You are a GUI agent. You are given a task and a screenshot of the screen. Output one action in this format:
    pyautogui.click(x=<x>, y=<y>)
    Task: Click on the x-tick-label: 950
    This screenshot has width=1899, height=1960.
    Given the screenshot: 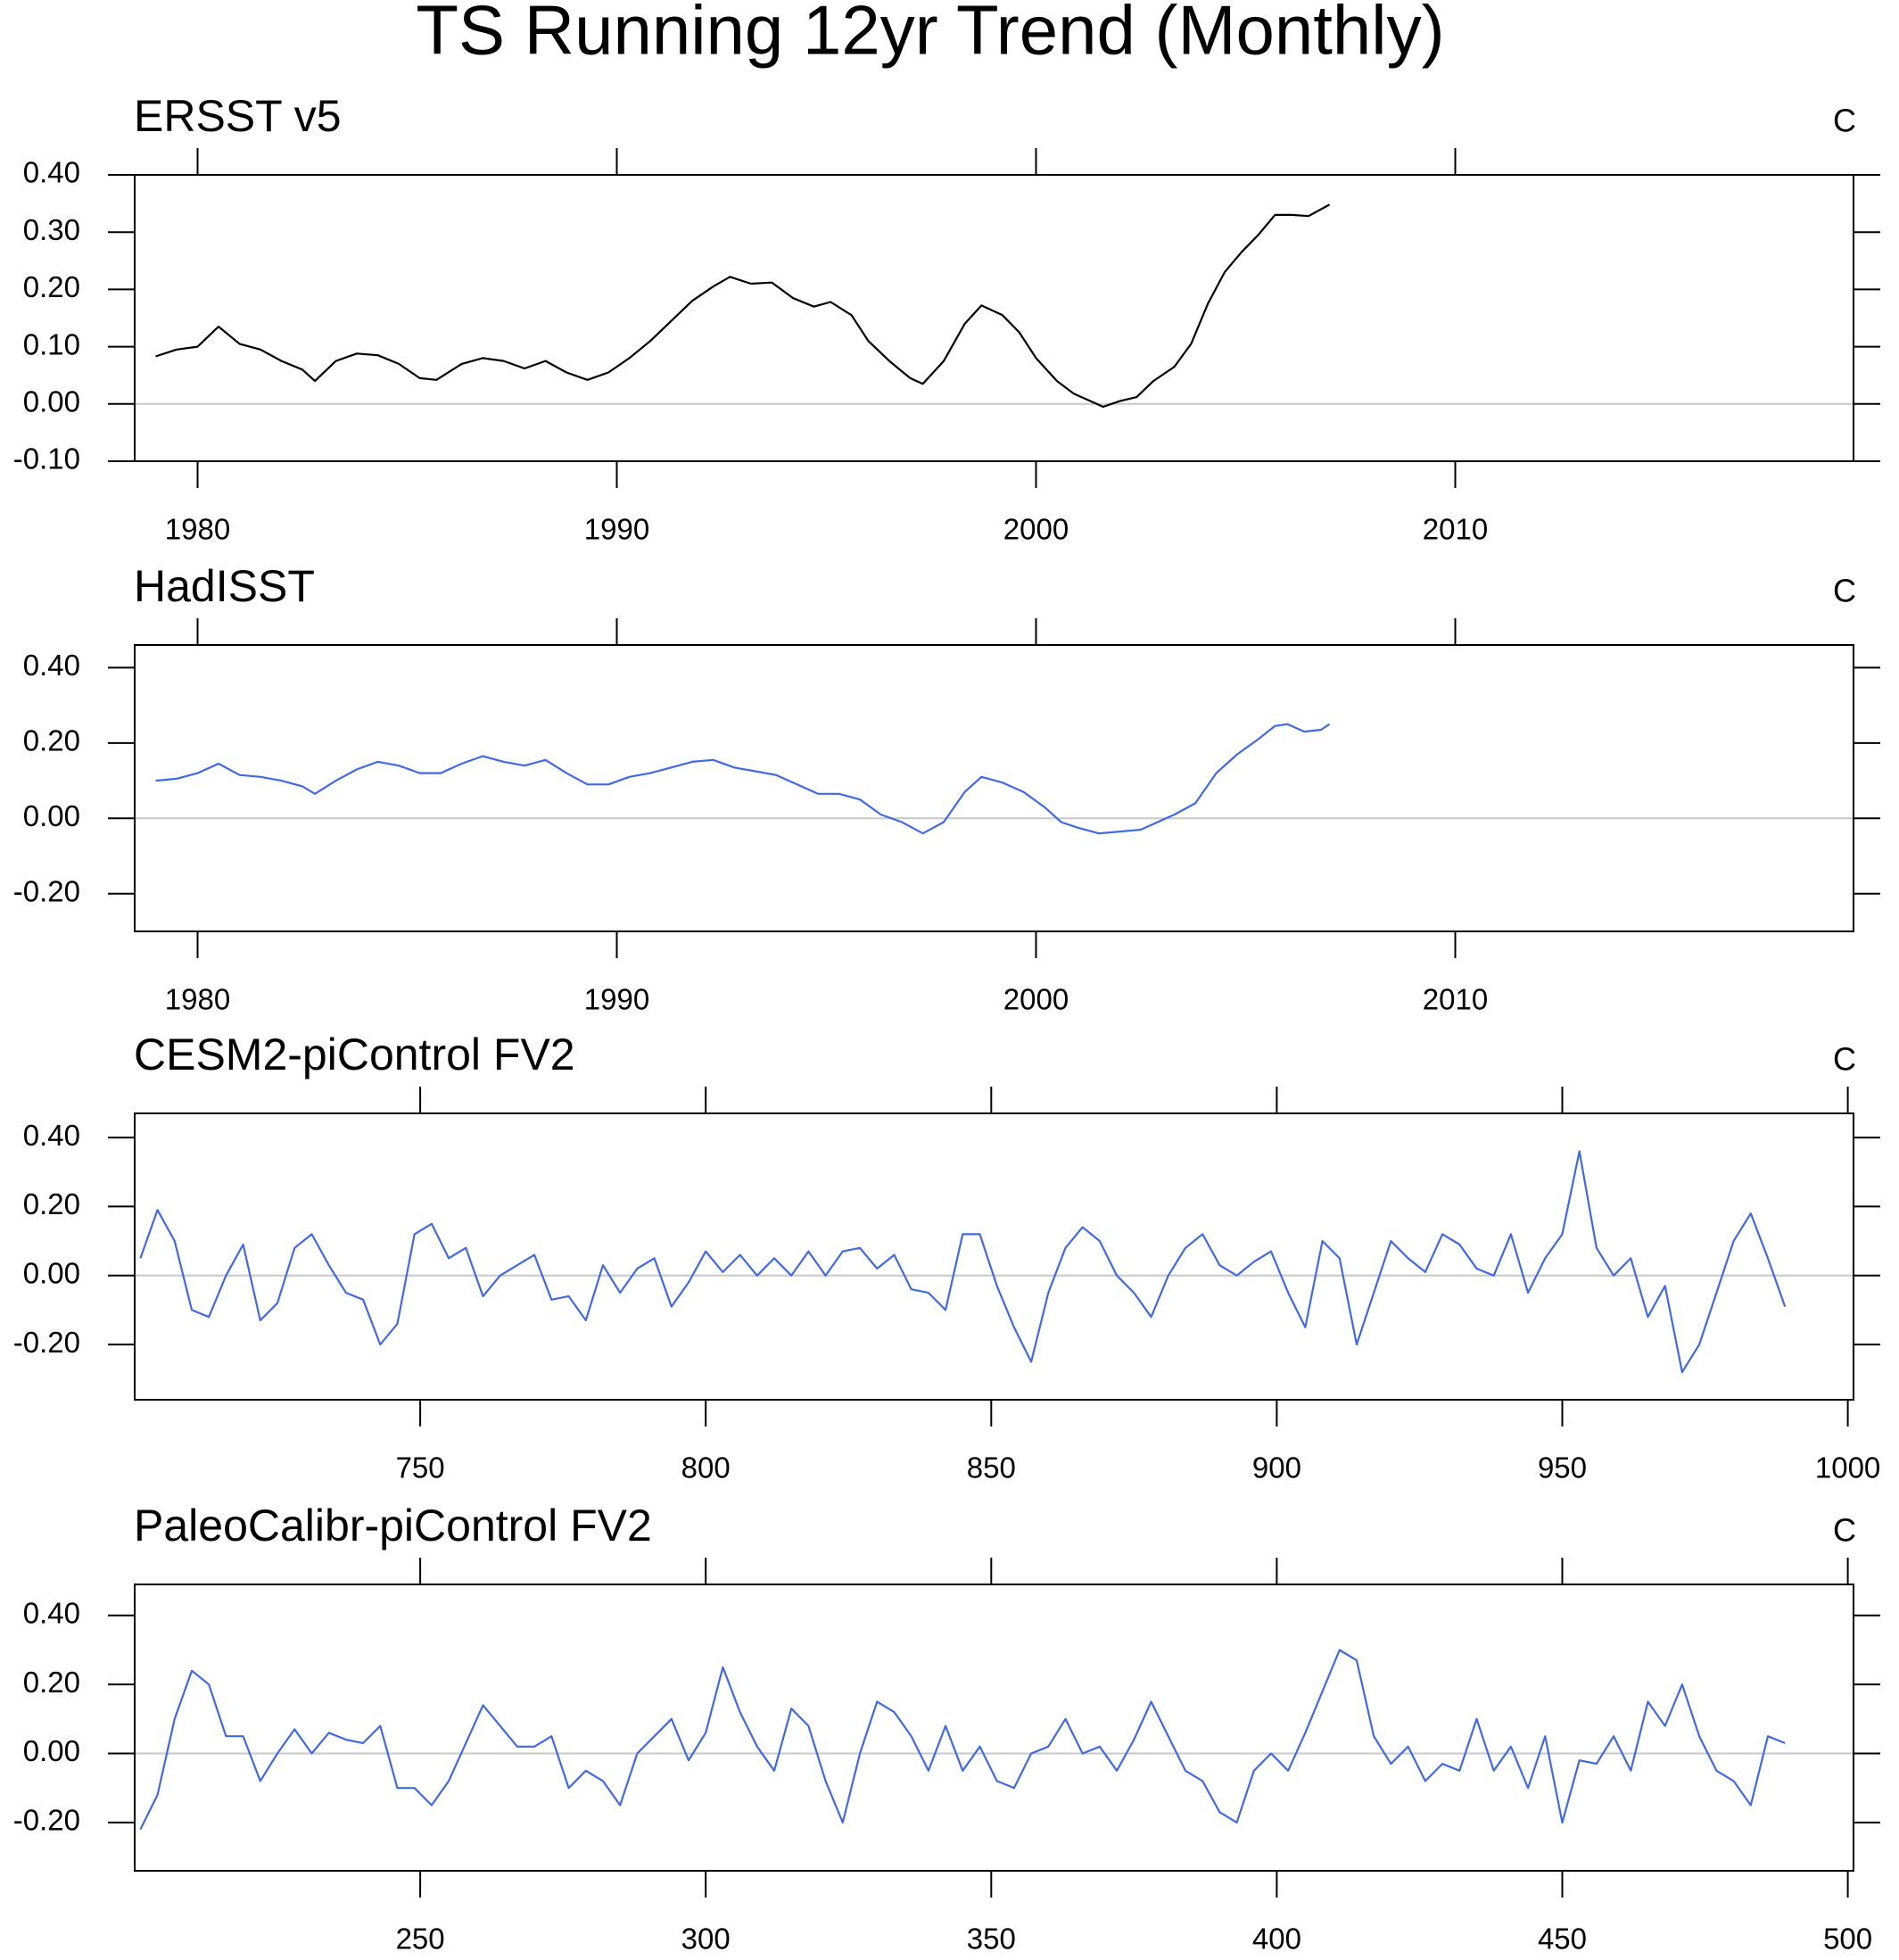 What is the action you would take?
    pyautogui.click(x=1562, y=1467)
    